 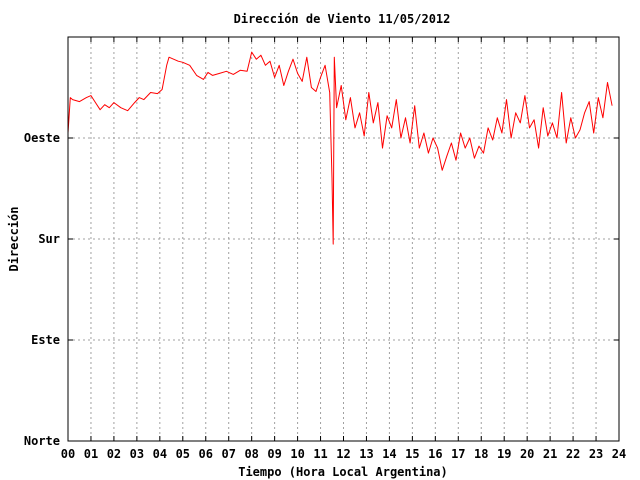 What do you see at coordinates (458, 454) in the screenshot?
I see `x-tick-label: 17` at bounding box center [458, 454].